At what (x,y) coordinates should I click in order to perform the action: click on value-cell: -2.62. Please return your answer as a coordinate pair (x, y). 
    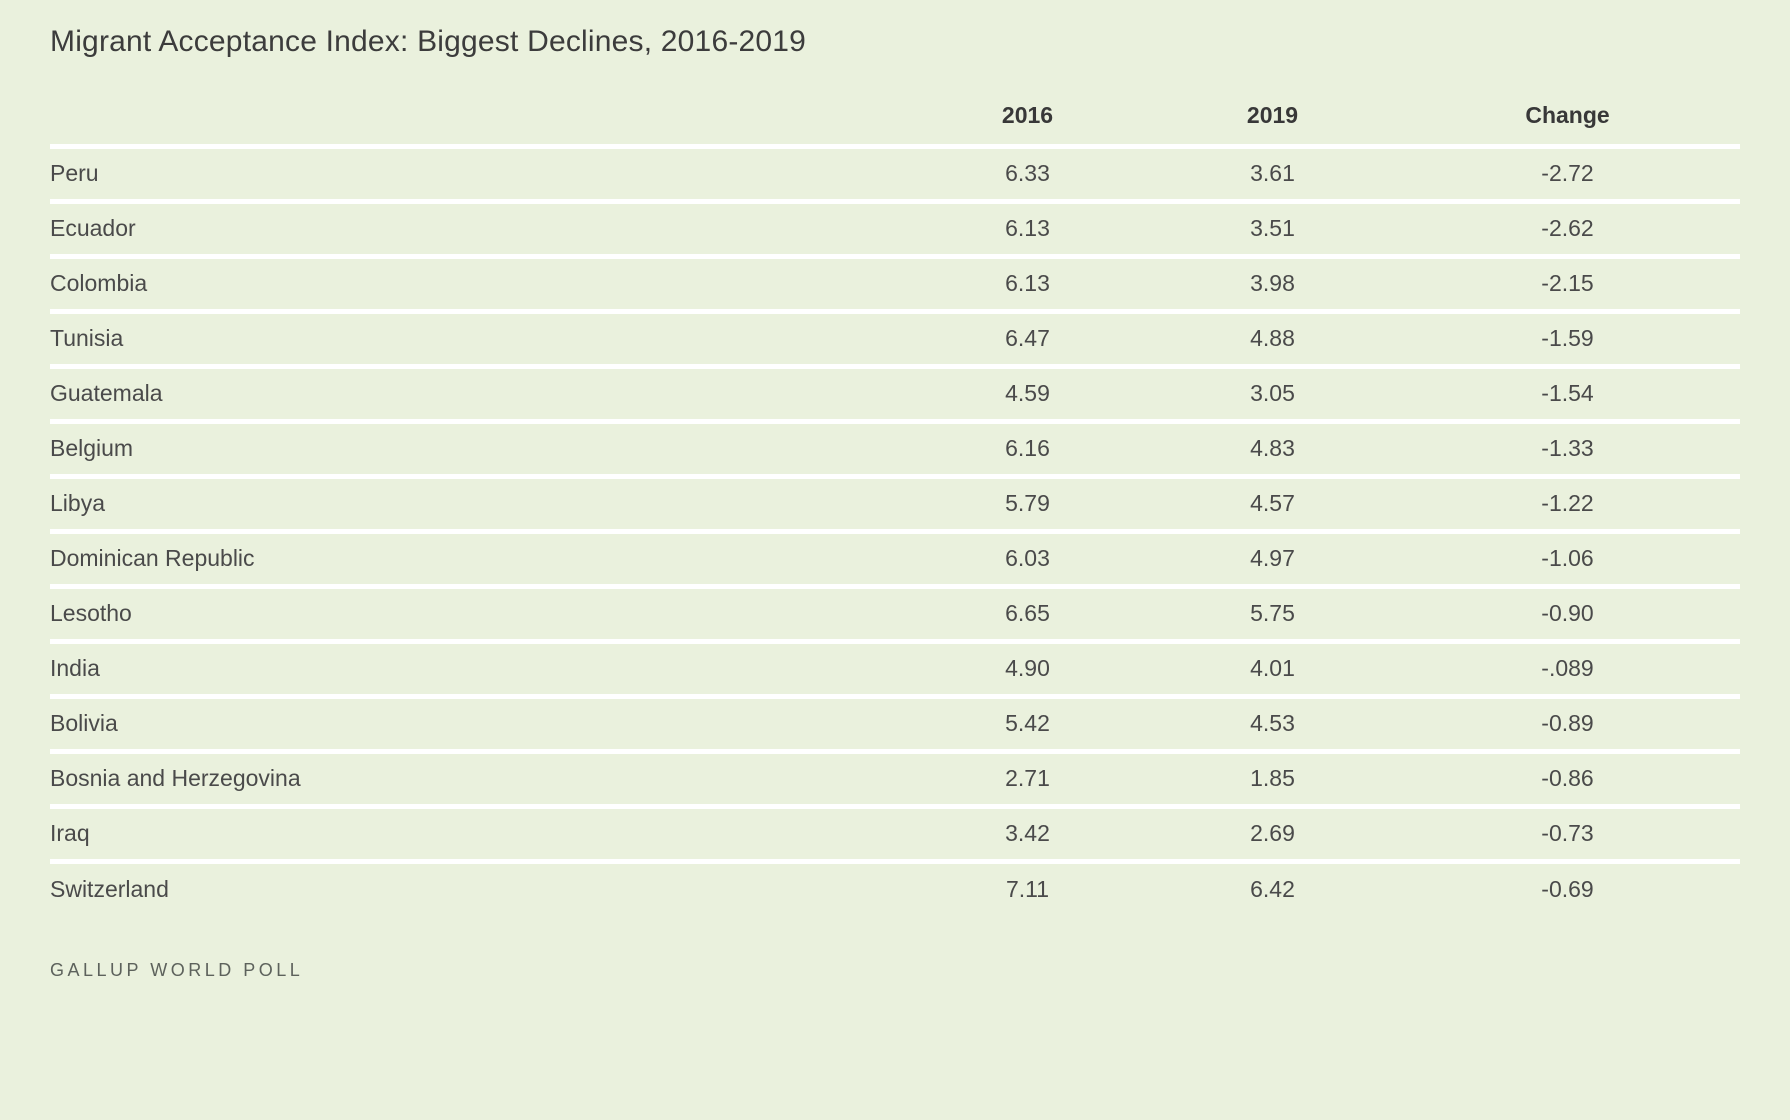
    Looking at the image, I should click on (1567, 230).